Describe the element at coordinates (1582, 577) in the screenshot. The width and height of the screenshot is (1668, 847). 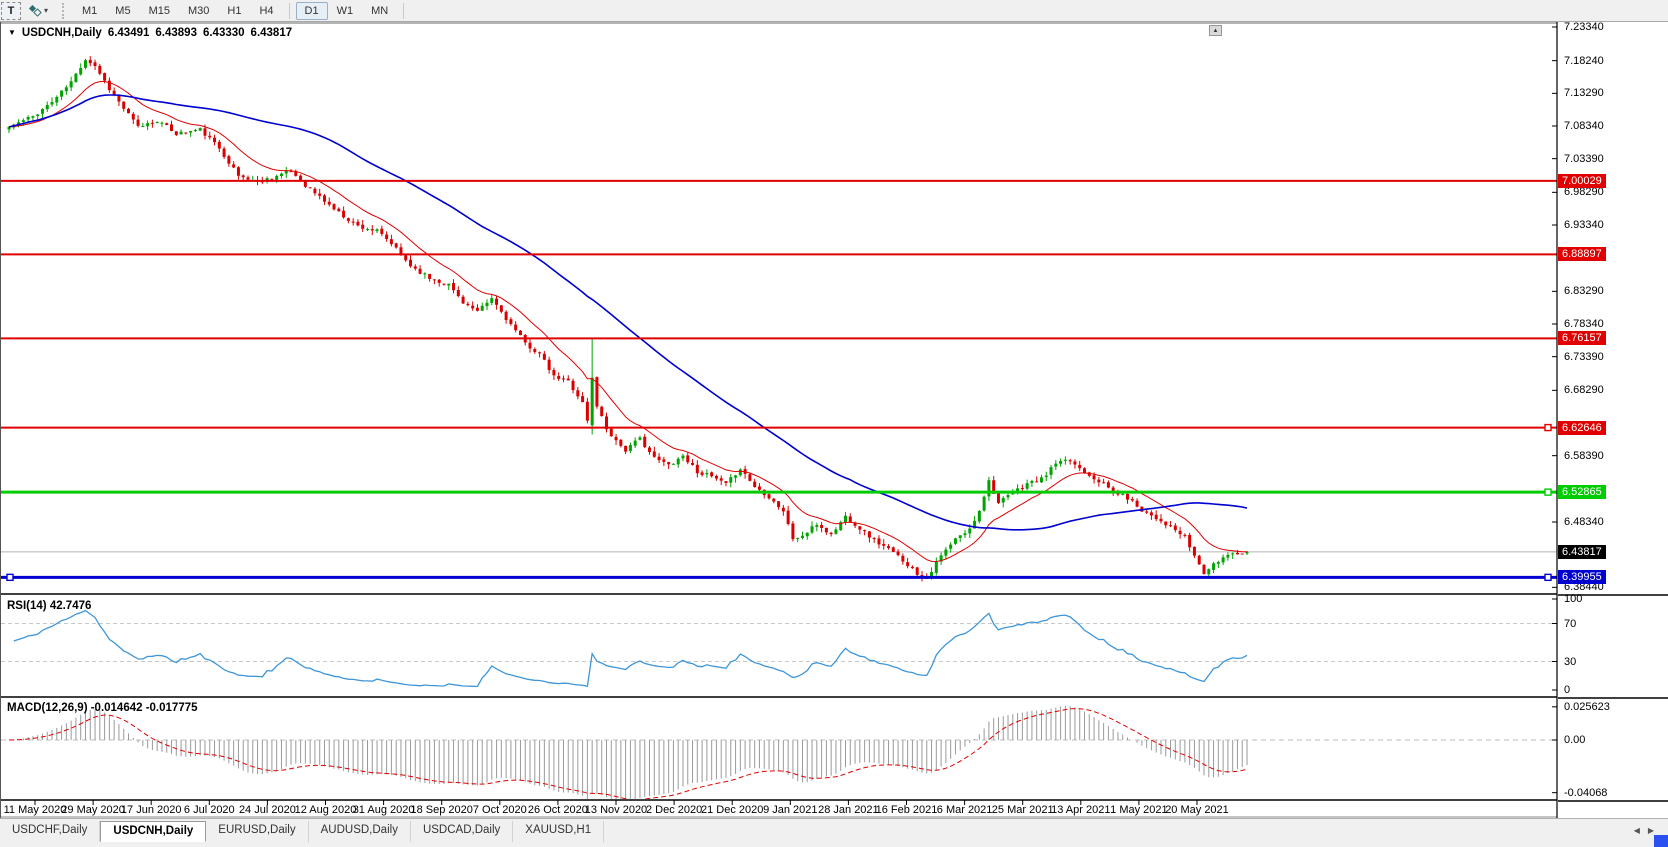
I see `hline-price-badge: 6.39955` at that location.